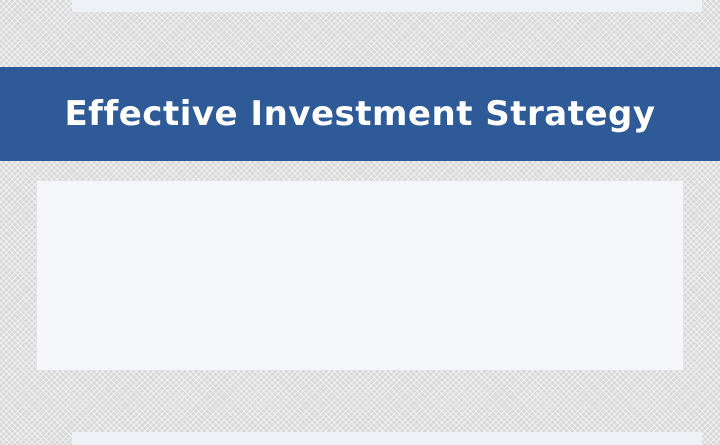 Image resolution: width=720 pixels, height=445 pixels. I want to click on slide-title: Effective Investment Strategy, so click(360, 114).